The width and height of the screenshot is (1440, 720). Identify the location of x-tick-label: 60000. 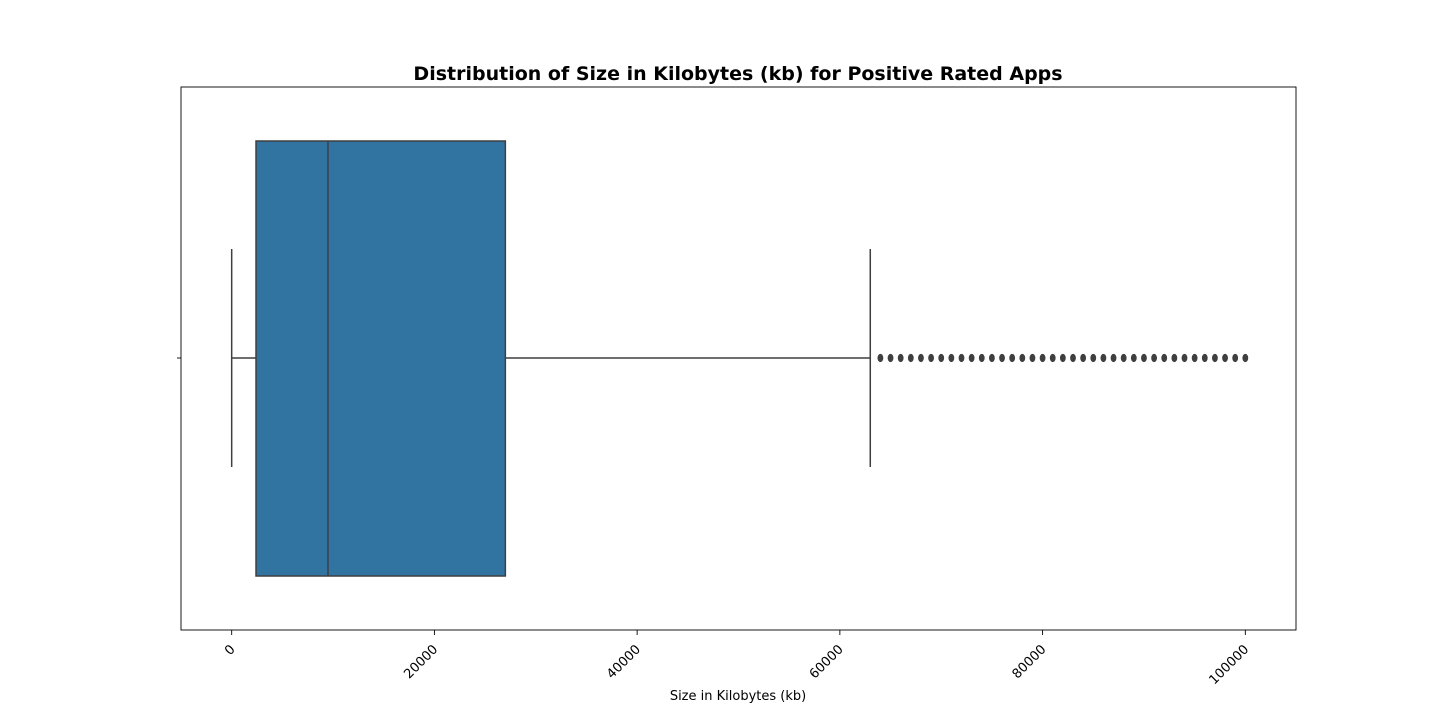
(827, 662).